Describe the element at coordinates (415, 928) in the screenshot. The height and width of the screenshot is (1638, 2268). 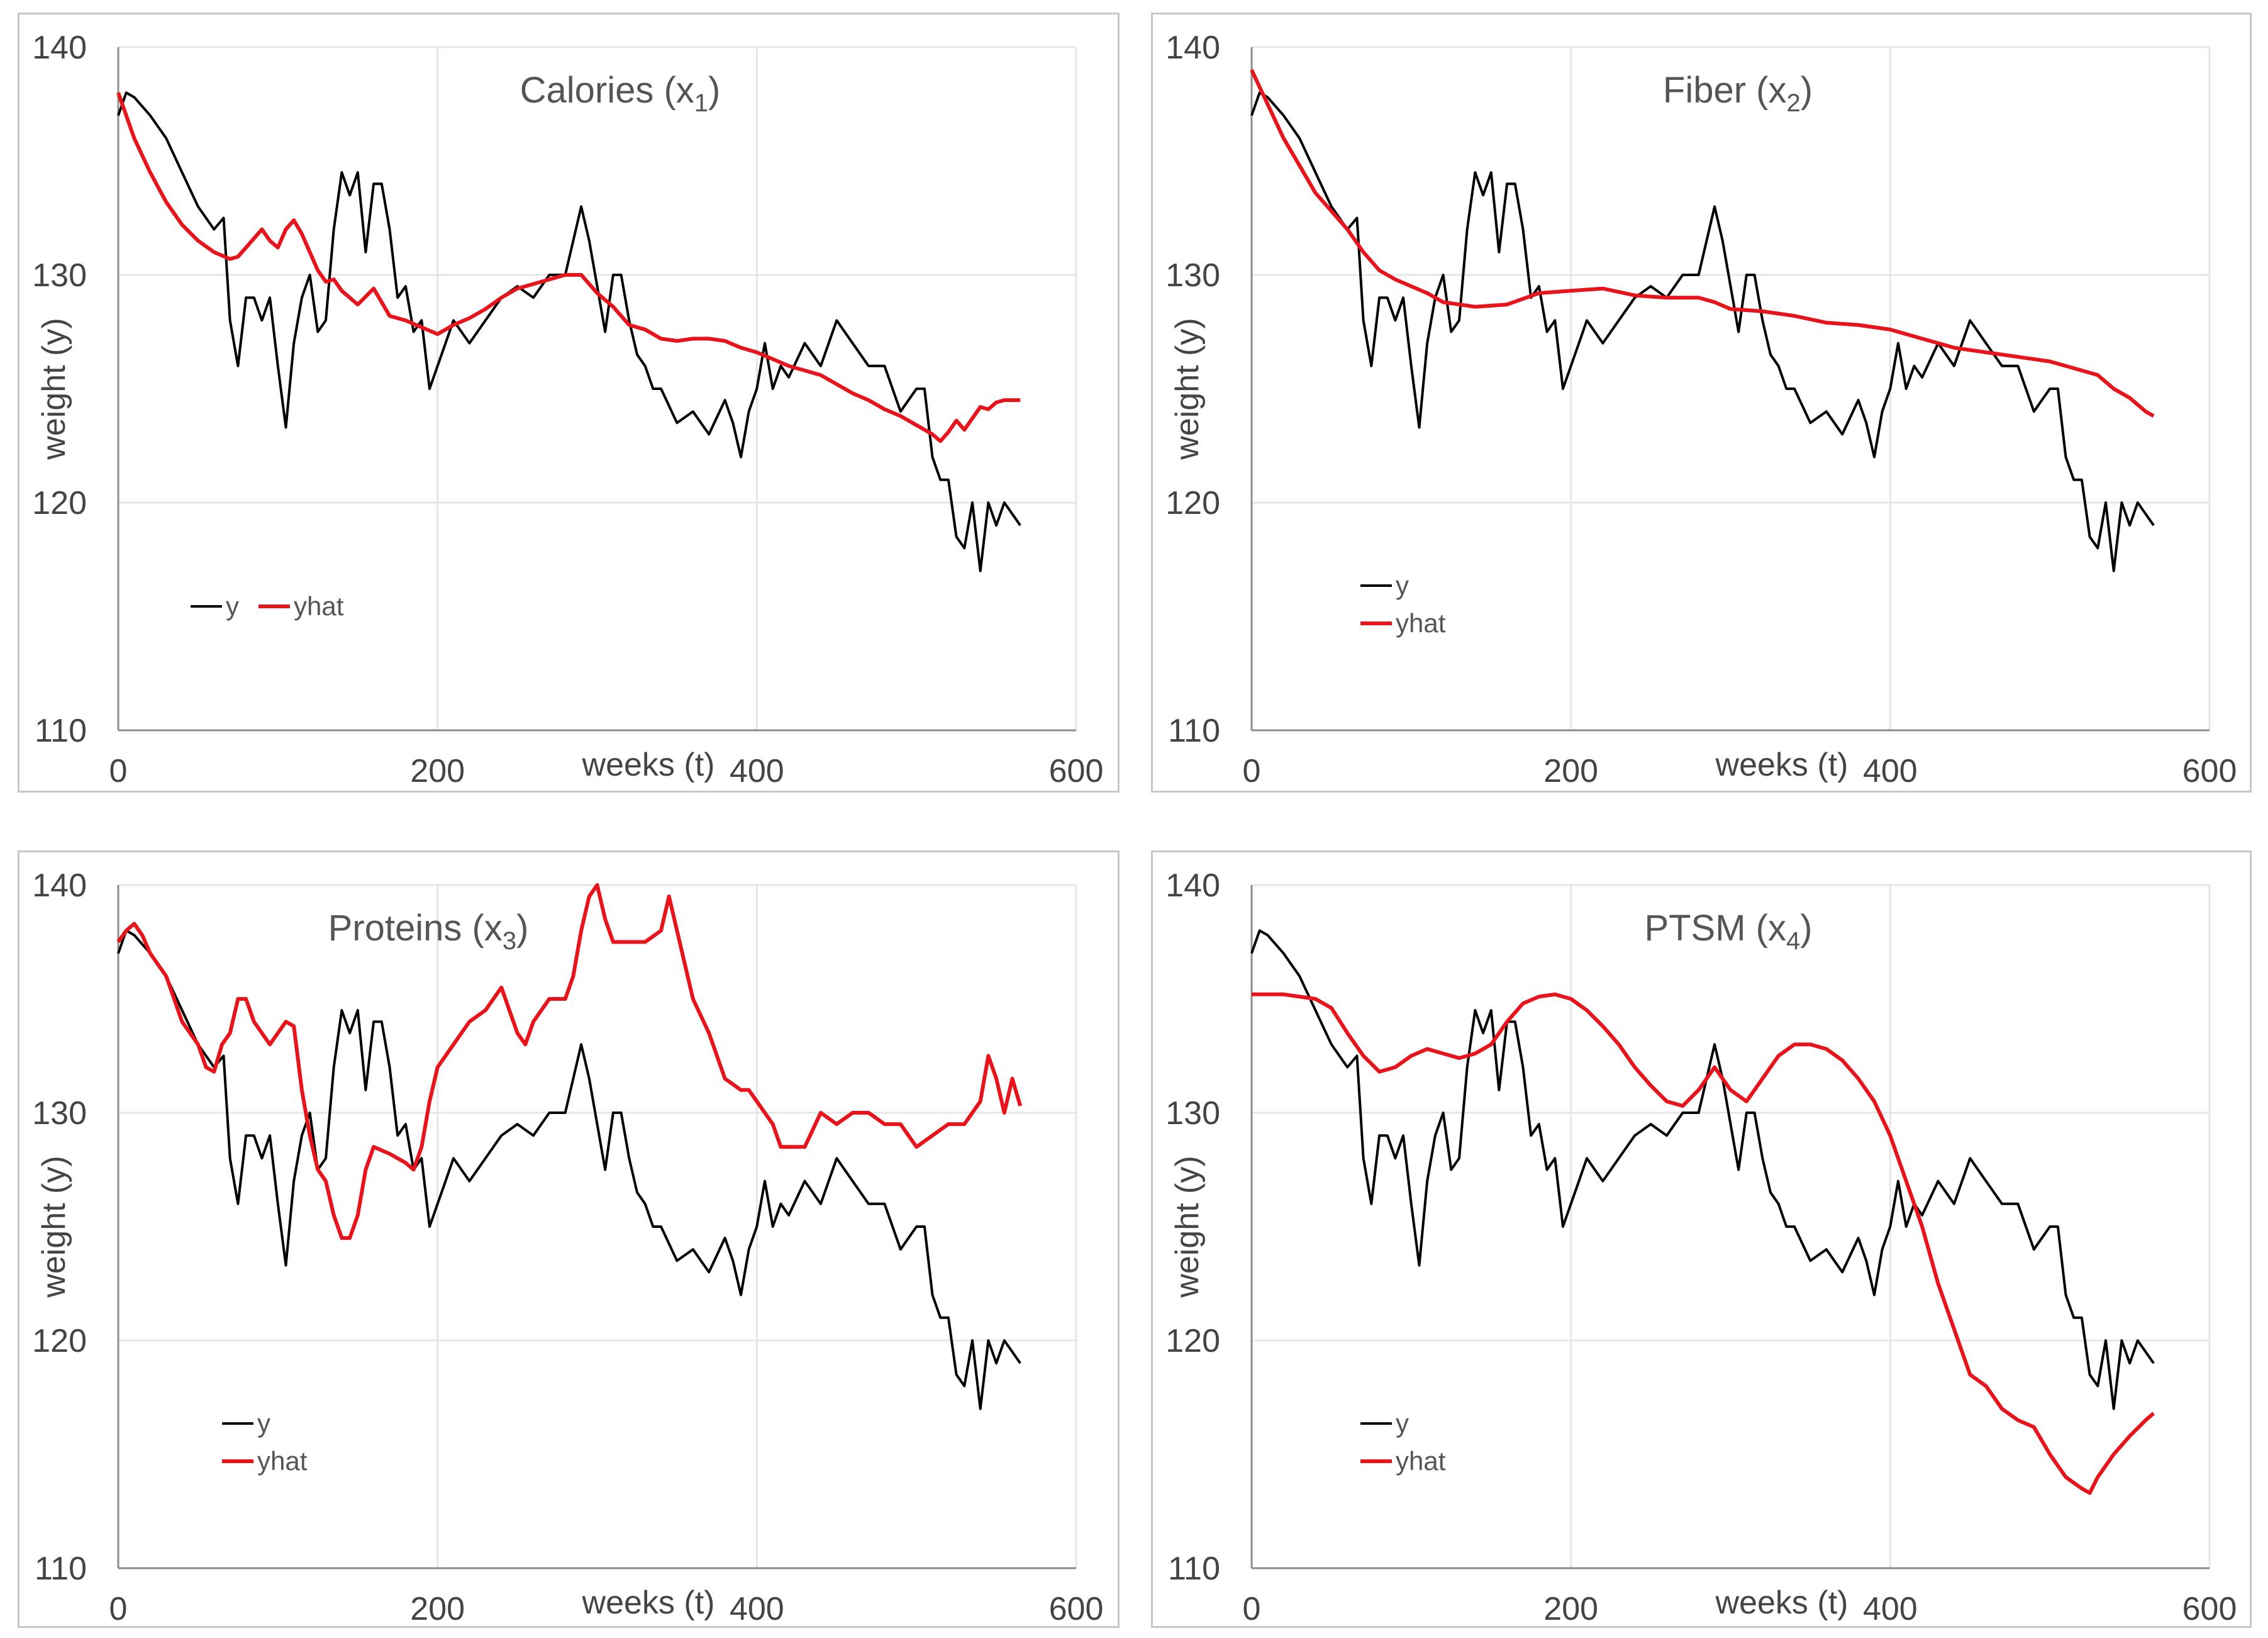
I see `chart-title-main: Proteins (x` at that location.